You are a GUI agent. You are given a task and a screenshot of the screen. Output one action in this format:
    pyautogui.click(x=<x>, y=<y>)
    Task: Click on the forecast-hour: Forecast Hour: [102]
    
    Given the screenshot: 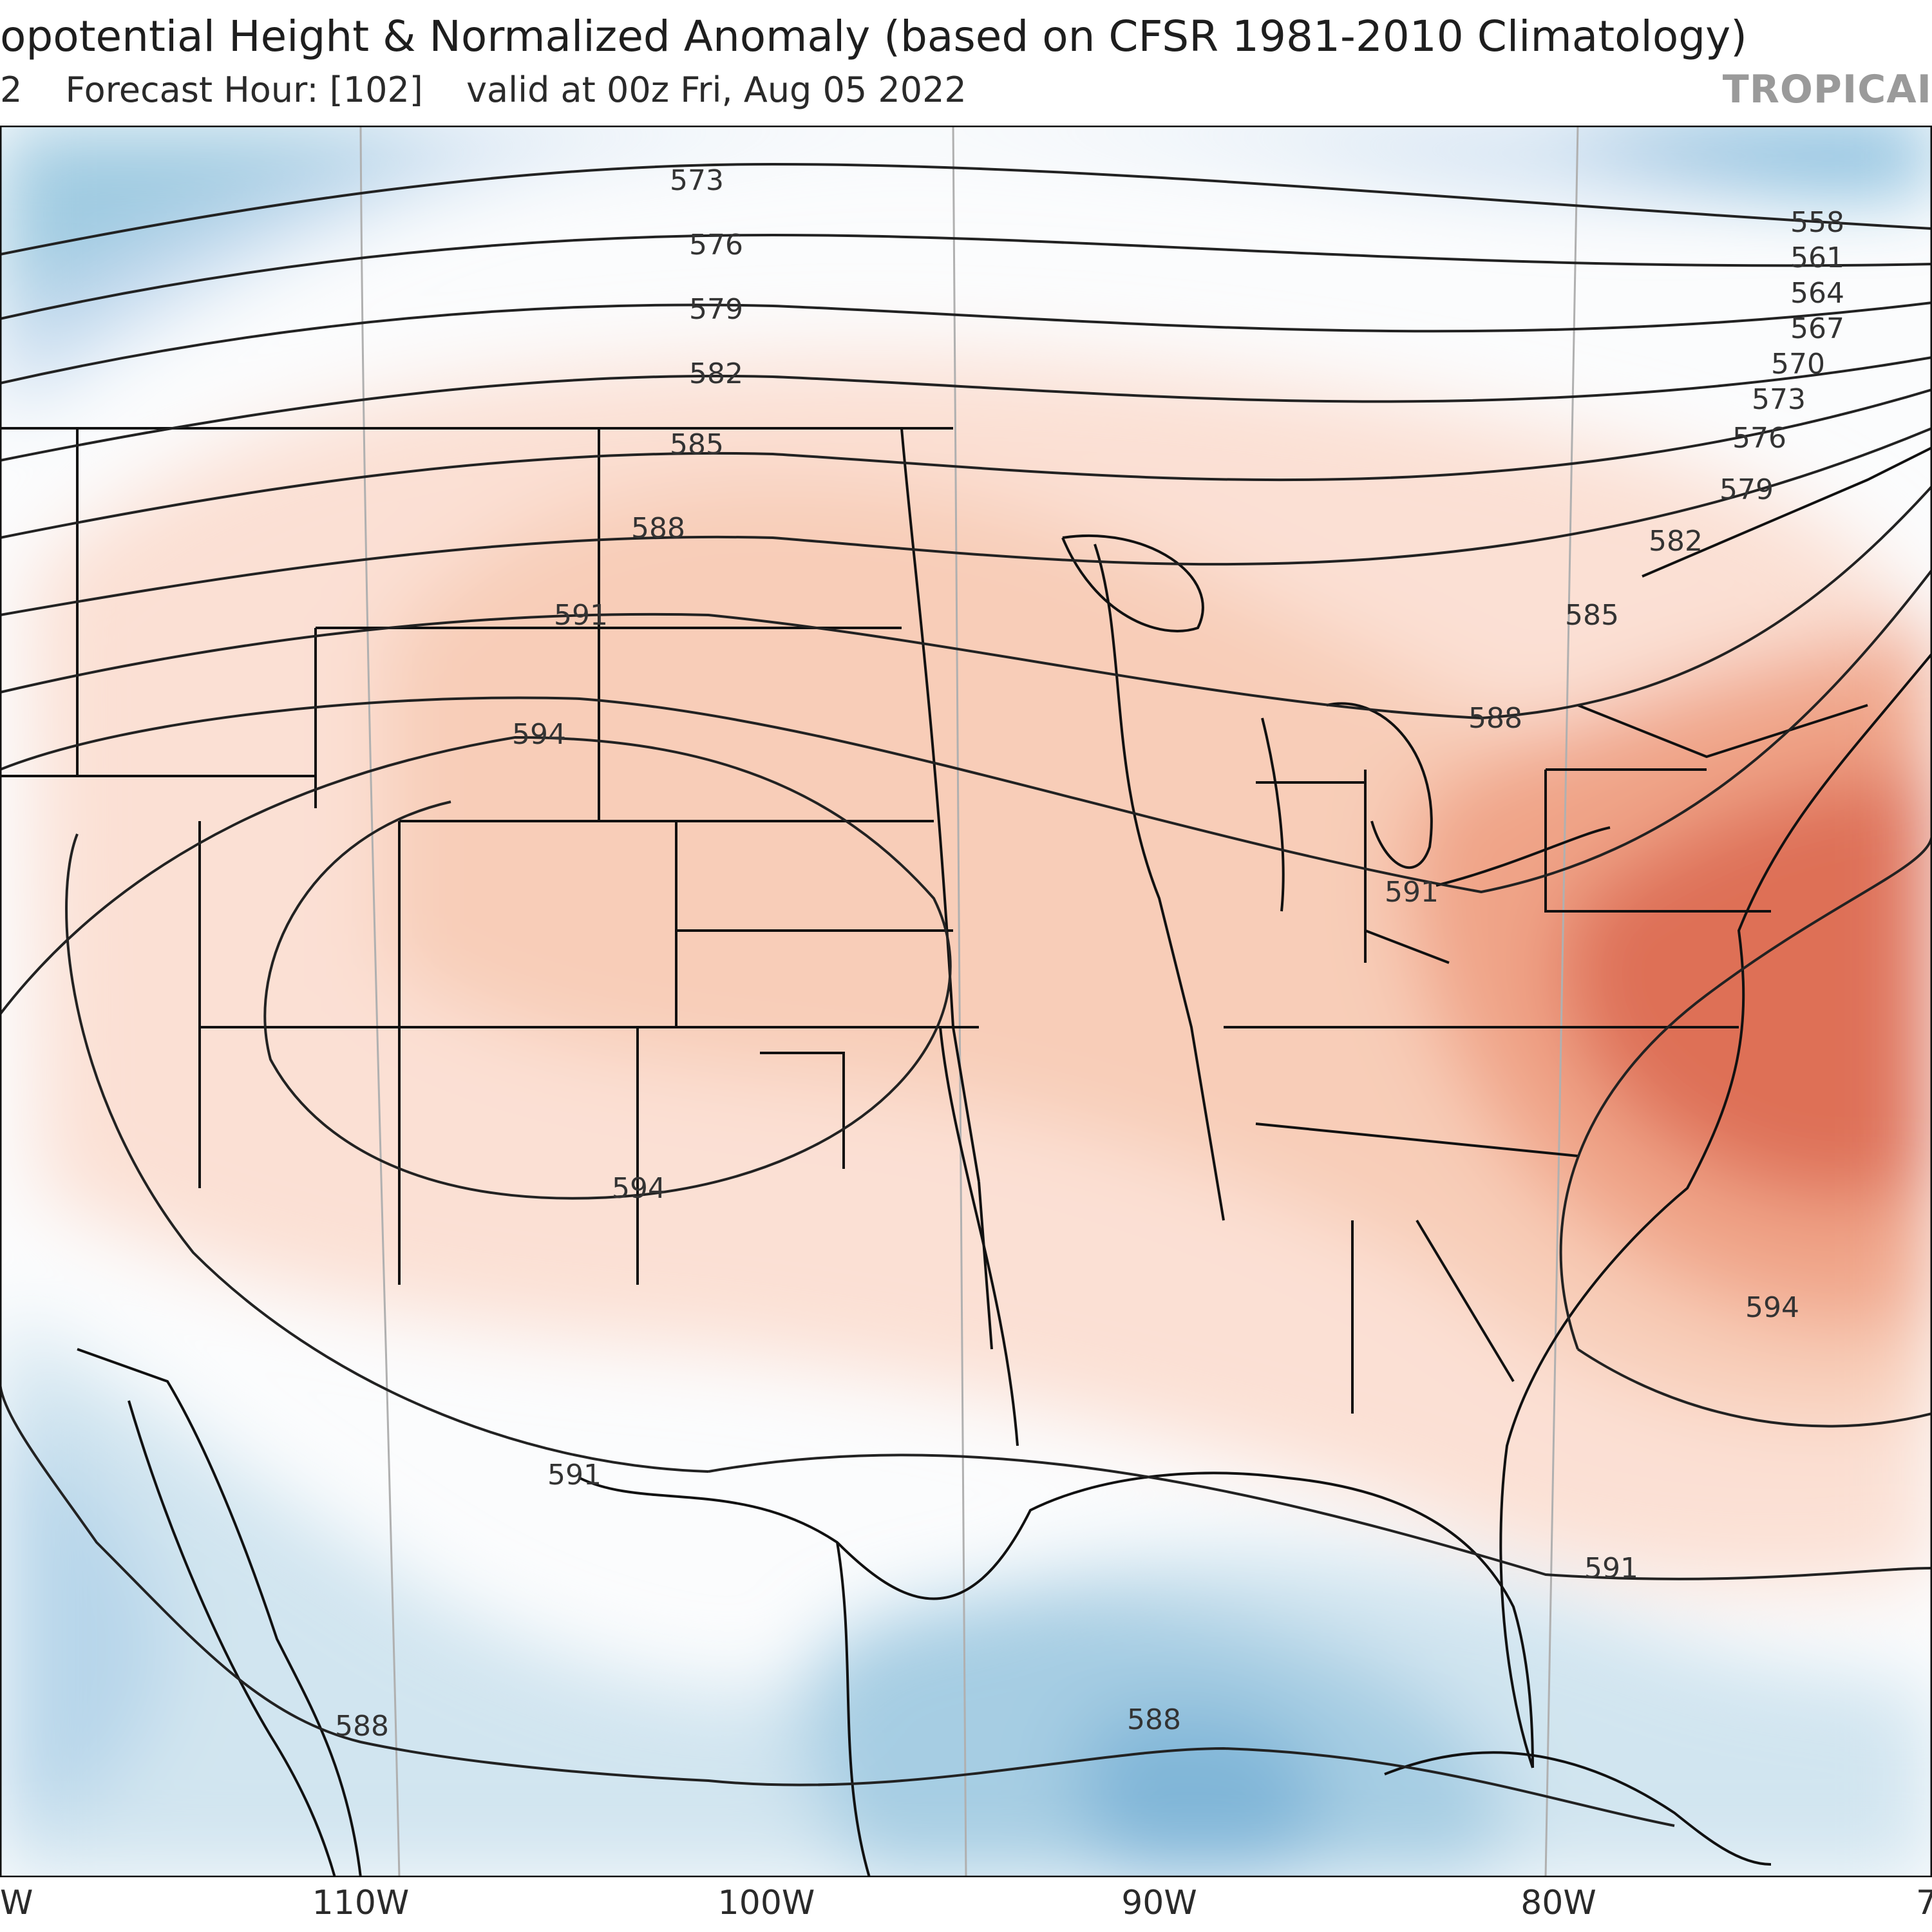 What is the action you would take?
    pyautogui.click(x=244, y=90)
    